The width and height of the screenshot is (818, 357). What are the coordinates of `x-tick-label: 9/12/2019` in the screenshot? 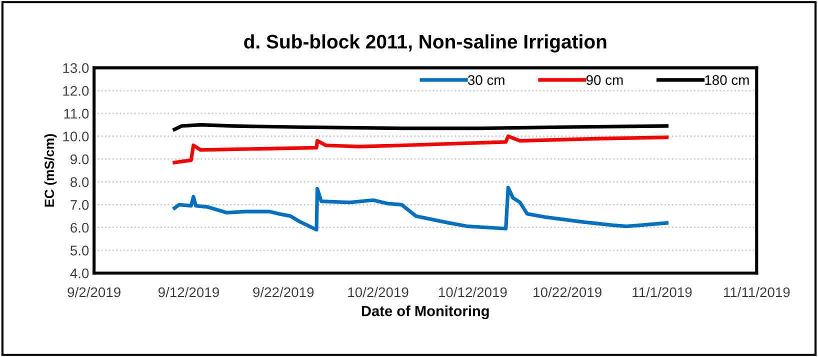 It's located at (188, 292).